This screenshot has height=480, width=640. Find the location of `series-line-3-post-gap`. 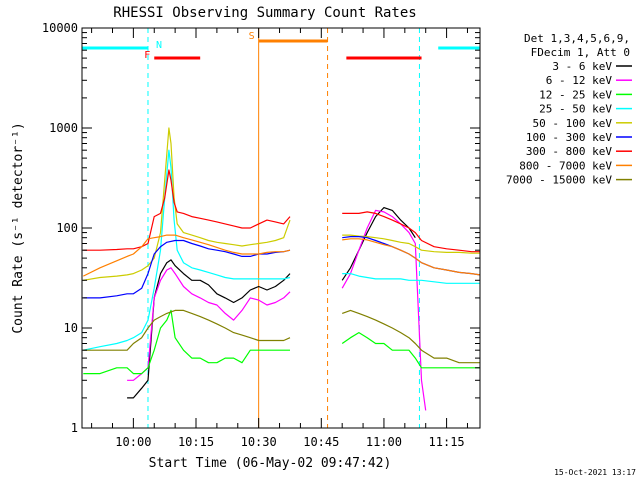

series-line-3-post-gap is located at coordinates (410, 350).